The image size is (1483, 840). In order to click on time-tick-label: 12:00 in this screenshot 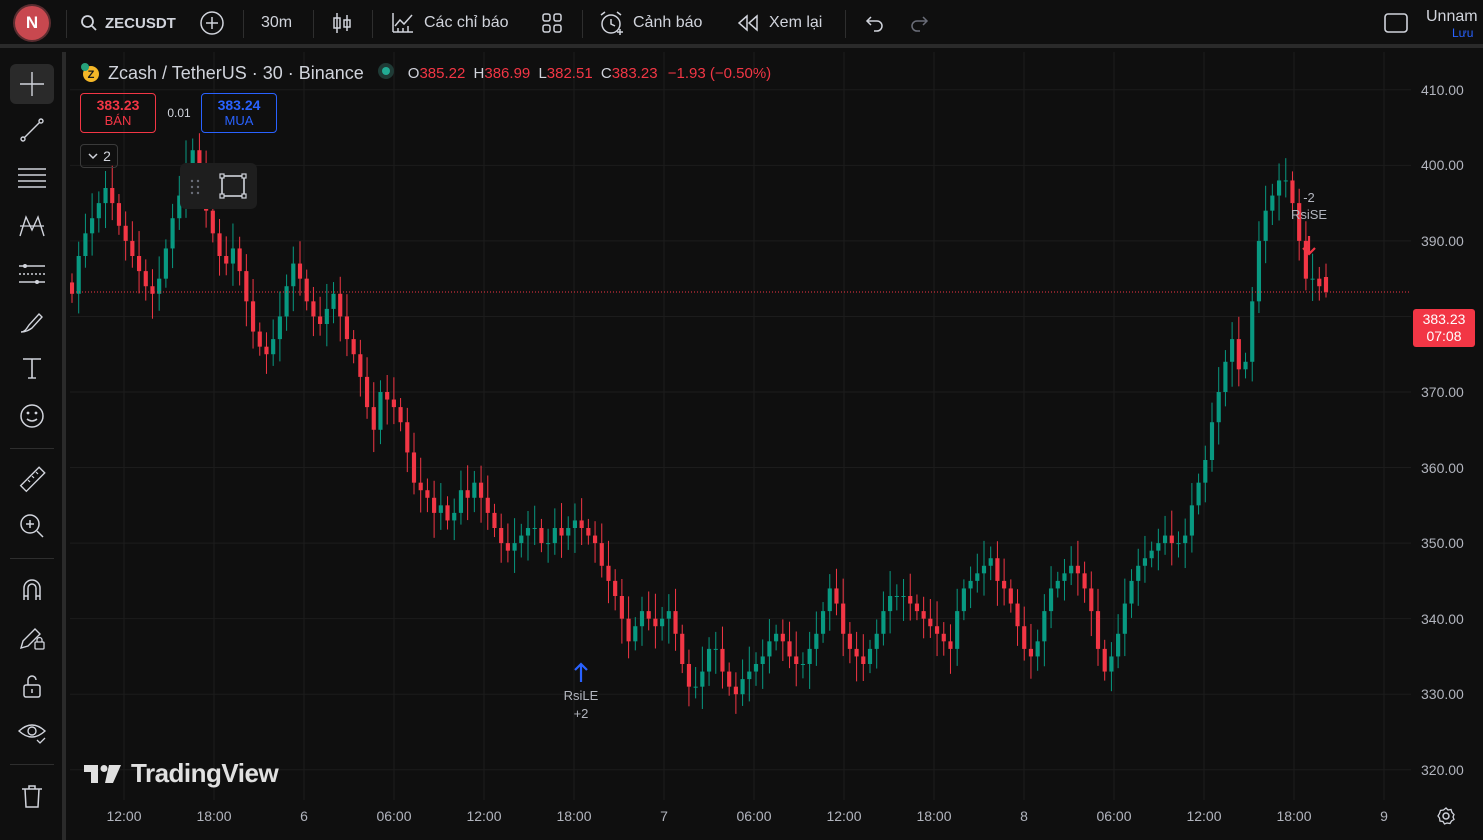, I will do `click(1204, 816)`.